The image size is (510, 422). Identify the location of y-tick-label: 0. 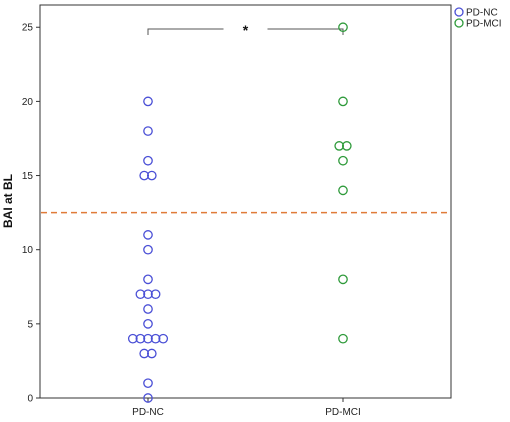
(30, 399).